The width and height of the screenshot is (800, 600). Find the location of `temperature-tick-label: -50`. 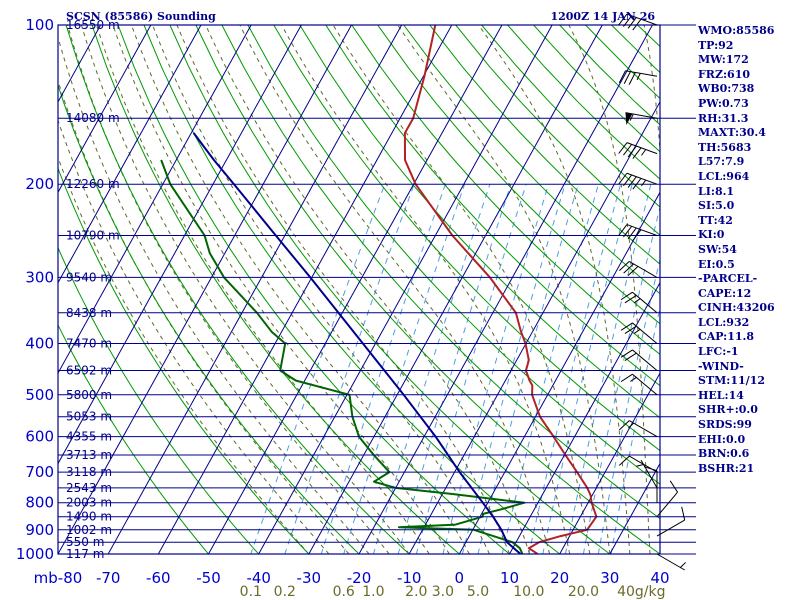

temperature-tick-label: -50 is located at coordinates (208, 578).